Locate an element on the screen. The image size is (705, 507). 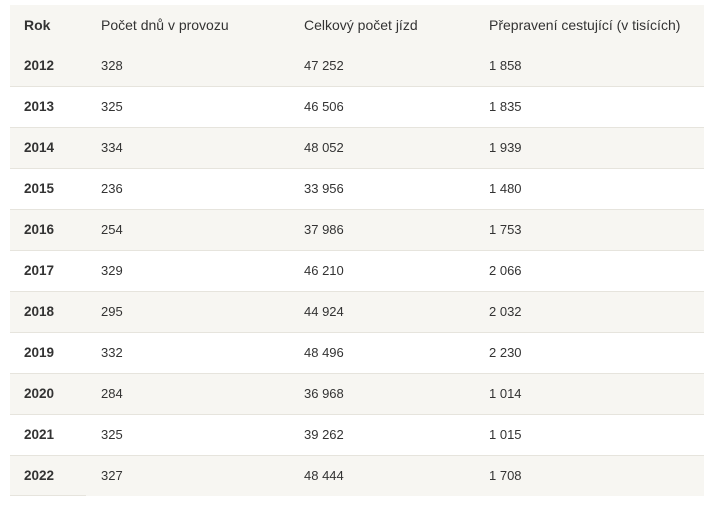
cell-total-rides: 46 210 is located at coordinates (382, 270).